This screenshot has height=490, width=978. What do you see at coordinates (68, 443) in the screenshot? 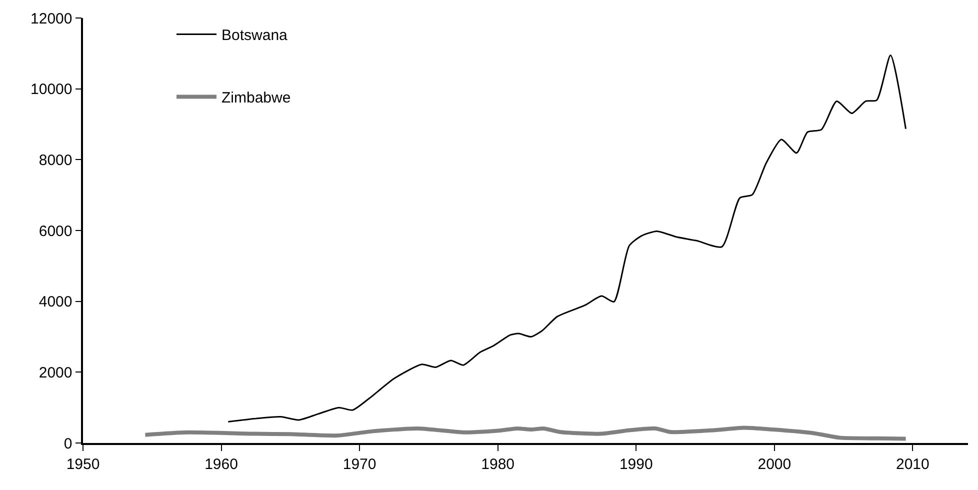
I see `y-tick-label: 0` at bounding box center [68, 443].